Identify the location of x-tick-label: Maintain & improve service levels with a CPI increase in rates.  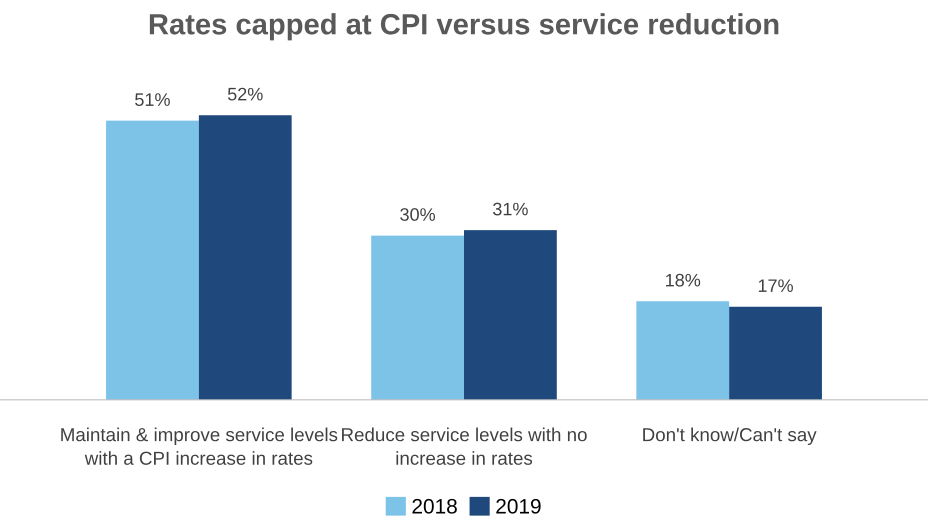
(199, 446).